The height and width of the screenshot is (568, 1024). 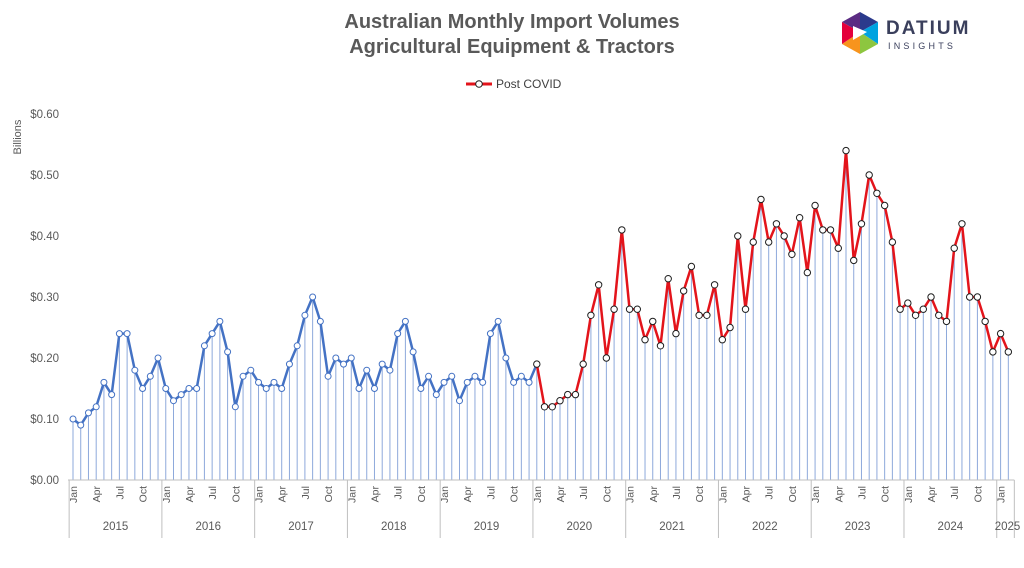 I want to click on chart-title-line-2: Agricultural Equipment & Tractors, so click(x=512, y=47).